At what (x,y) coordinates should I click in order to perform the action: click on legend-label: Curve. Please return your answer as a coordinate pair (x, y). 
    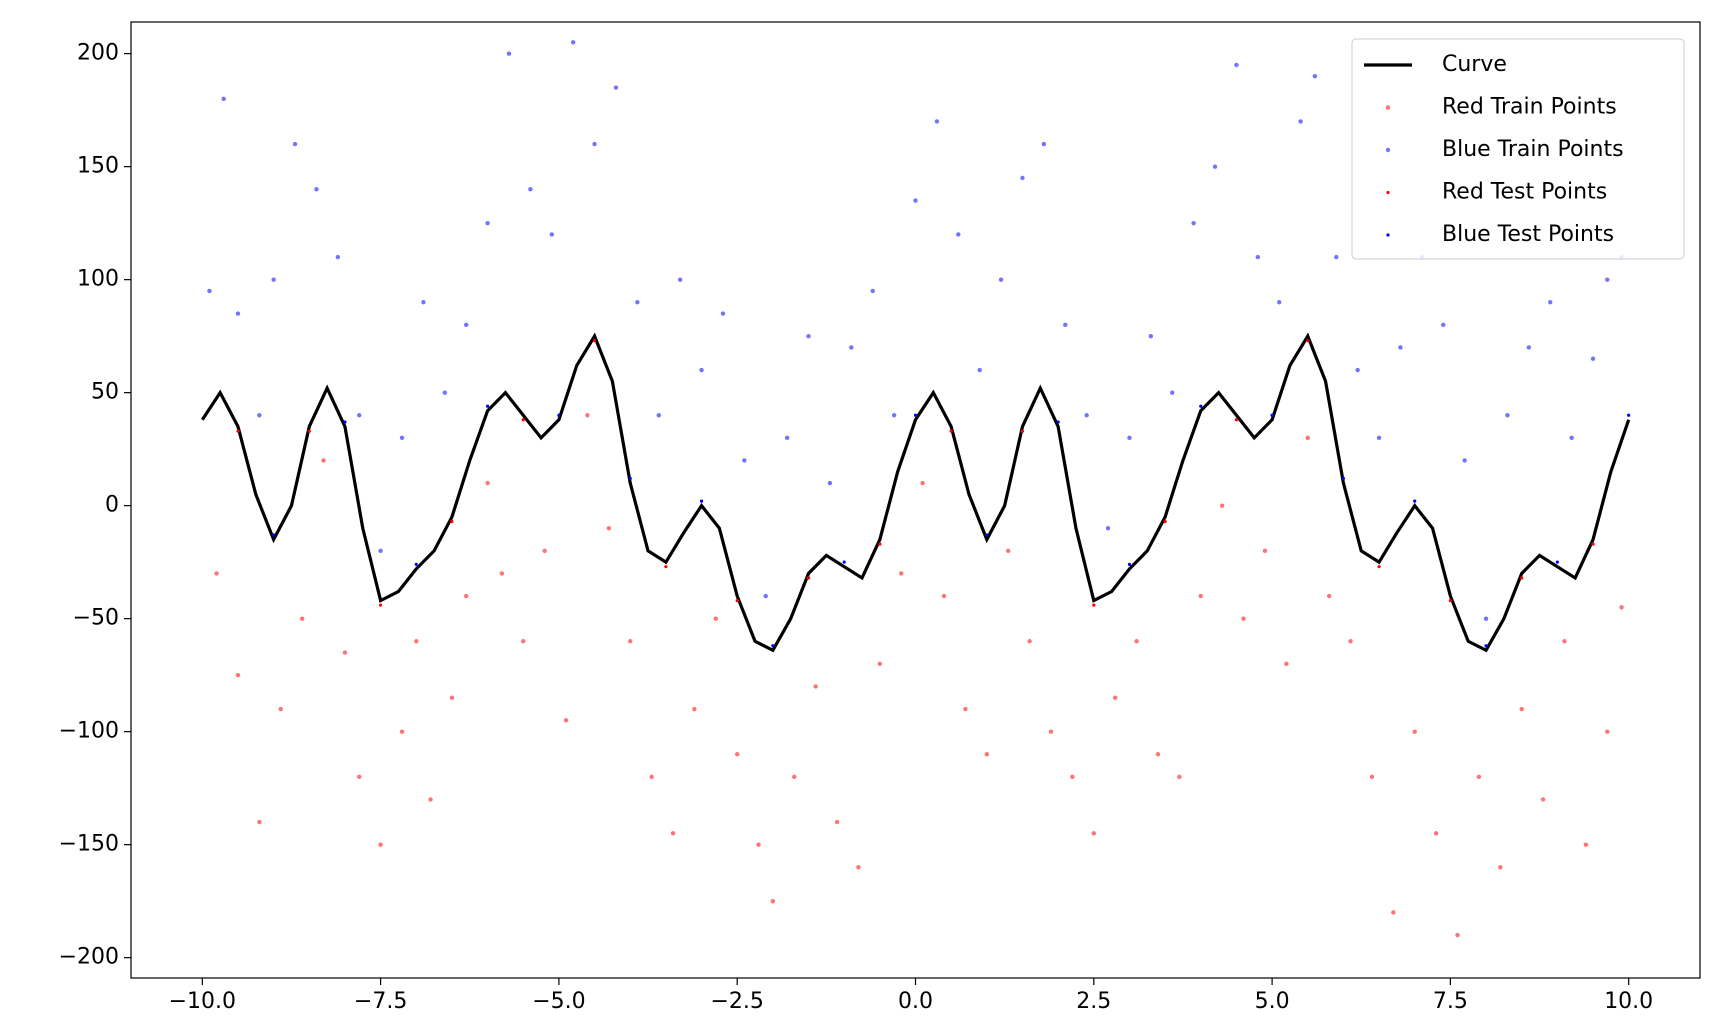
    Looking at the image, I should click on (1474, 64).